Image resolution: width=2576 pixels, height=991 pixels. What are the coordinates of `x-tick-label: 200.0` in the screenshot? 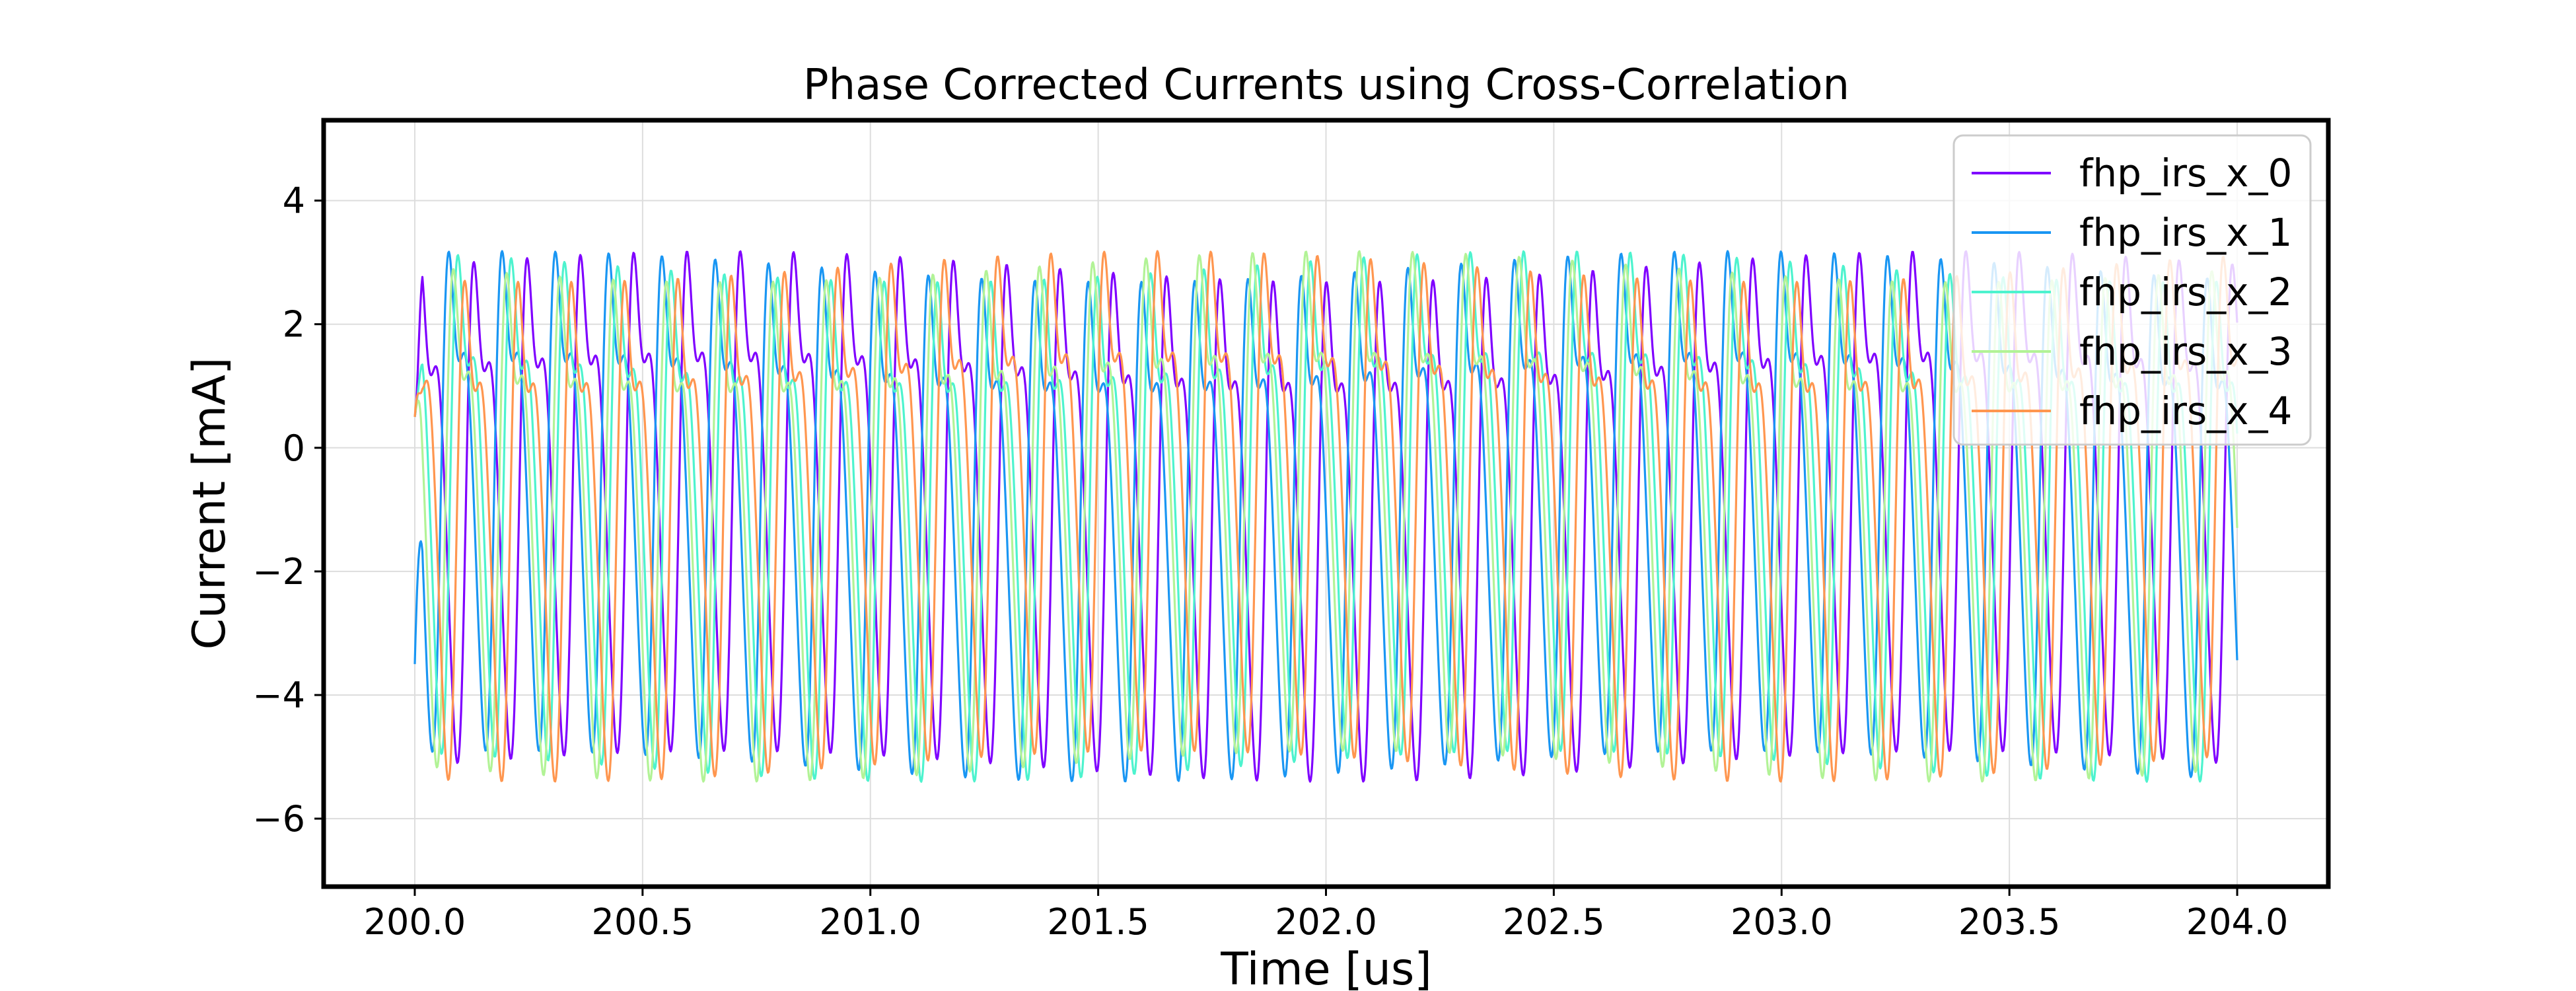 It's located at (415, 922).